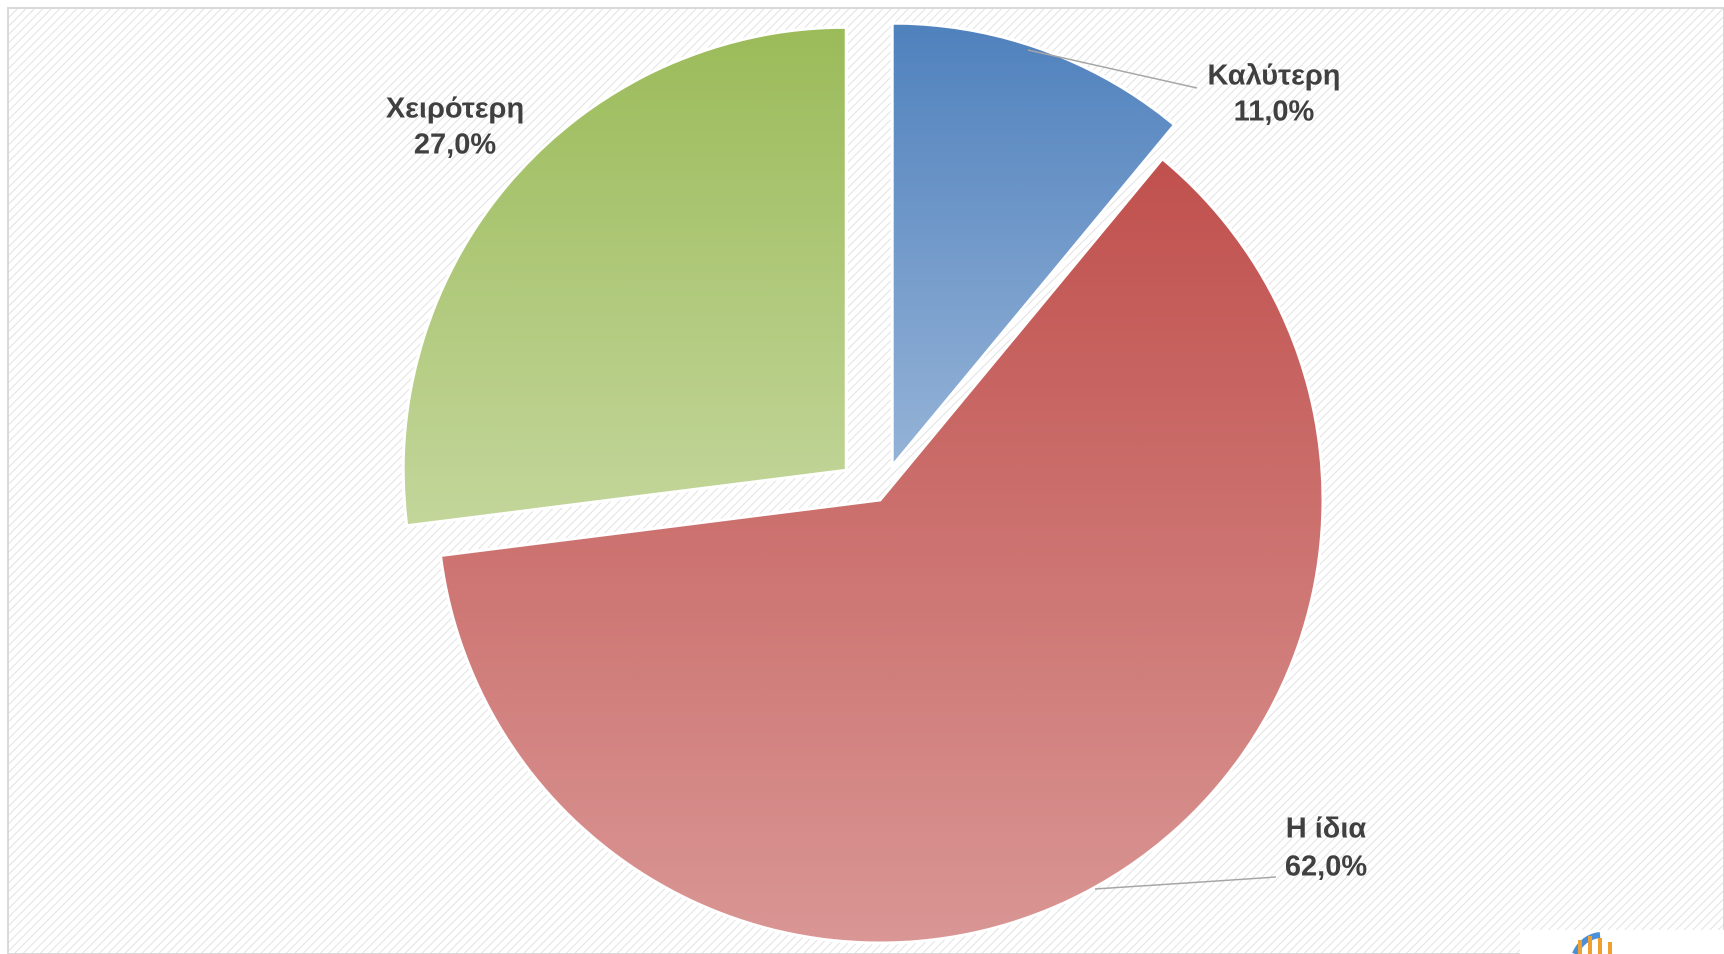  What do you see at coordinates (455, 145) in the screenshot?
I see `value-label: 27,0%` at bounding box center [455, 145].